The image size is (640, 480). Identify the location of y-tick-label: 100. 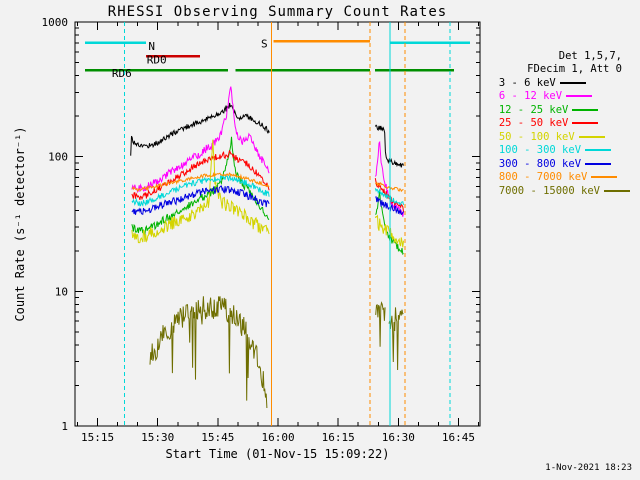
(58, 157).